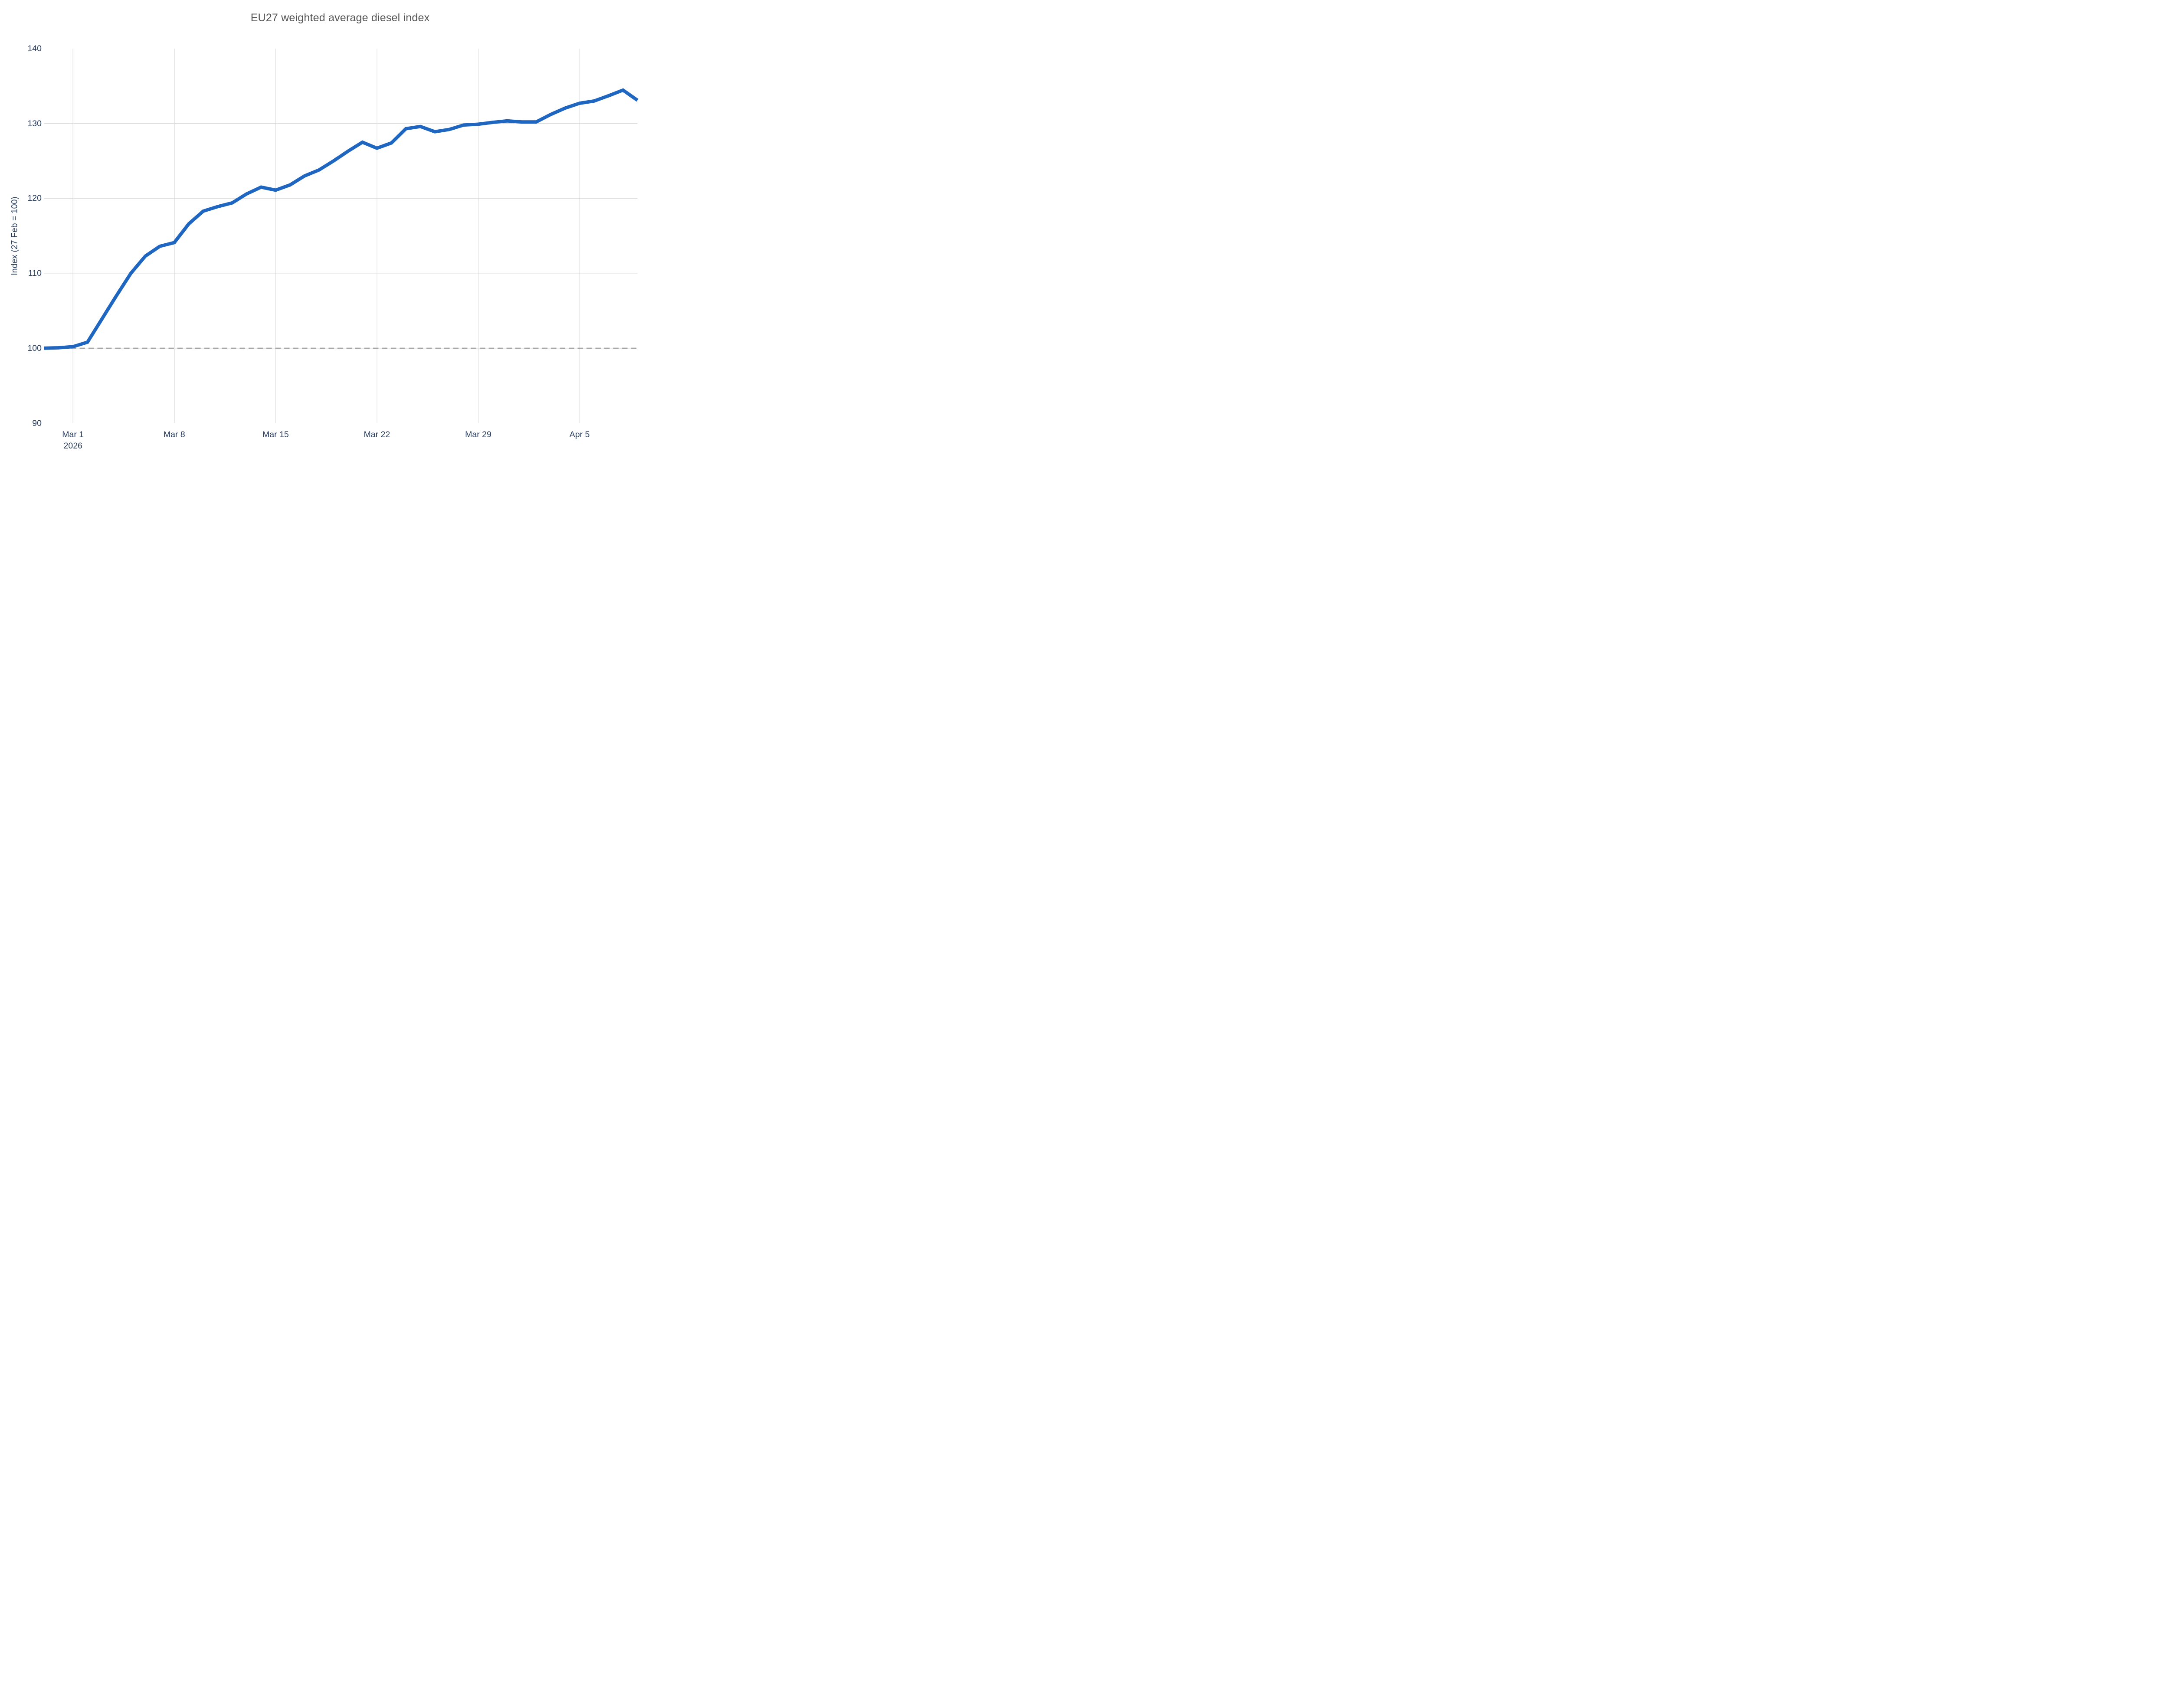 The width and height of the screenshot is (2169, 1708). Describe the element at coordinates (37, 423) in the screenshot. I see `y-tick-label-90: 90` at that location.